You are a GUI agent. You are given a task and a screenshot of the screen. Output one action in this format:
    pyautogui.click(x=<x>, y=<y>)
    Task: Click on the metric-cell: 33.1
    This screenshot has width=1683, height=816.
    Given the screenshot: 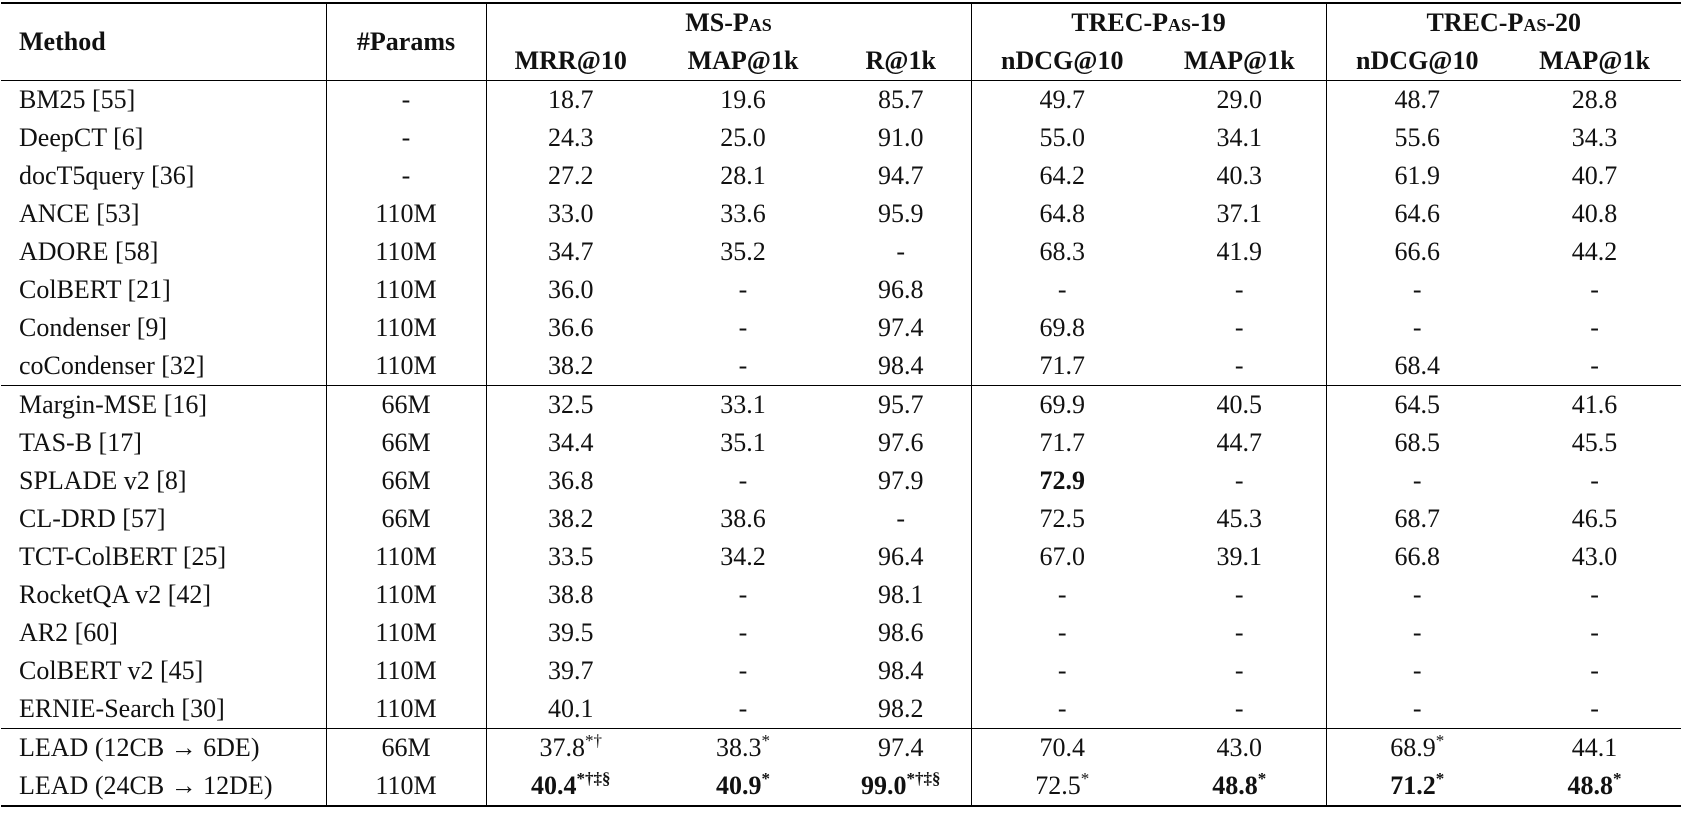 What is the action you would take?
    pyautogui.click(x=743, y=404)
    